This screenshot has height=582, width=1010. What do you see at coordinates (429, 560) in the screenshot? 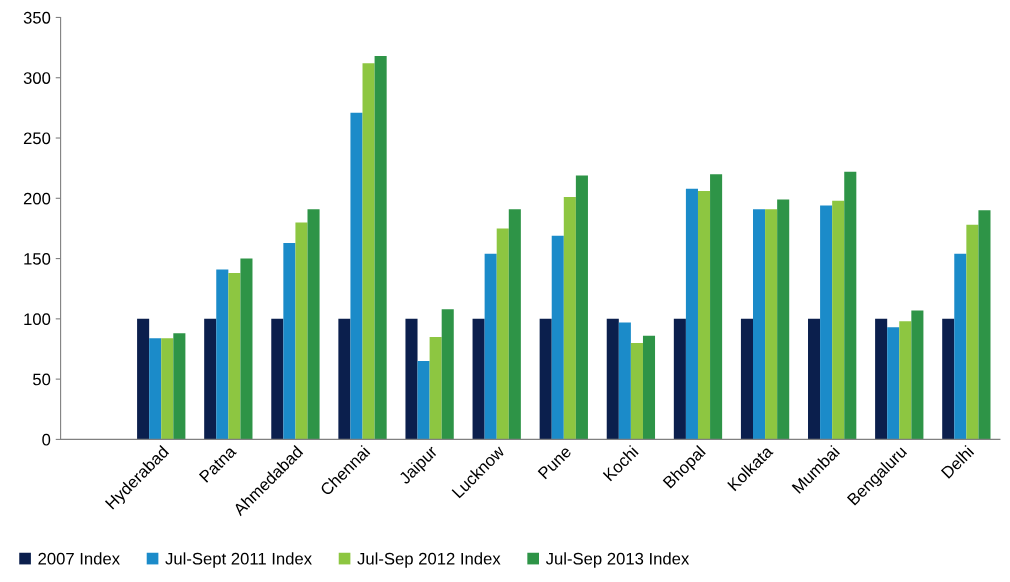
I see `legend-label: Jul-Sep 2012 Index` at bounding box center [429, 560].